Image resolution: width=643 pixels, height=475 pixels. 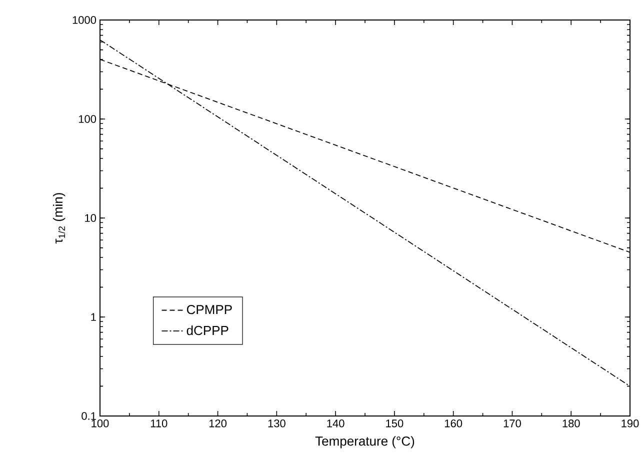 I want to click on x-tick-label: 160, so click(x=453, y=424).